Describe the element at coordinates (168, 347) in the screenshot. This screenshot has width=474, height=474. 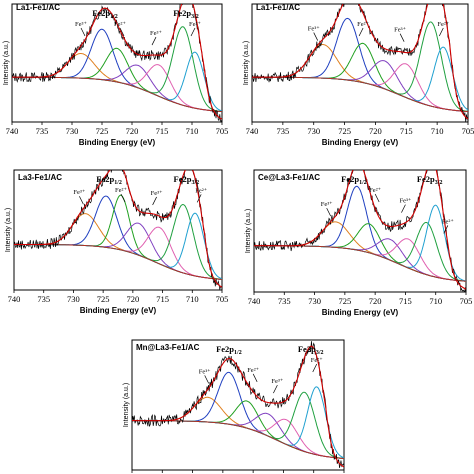
I see `panel-title: Mn@La3-Fe1/AC` at that location.